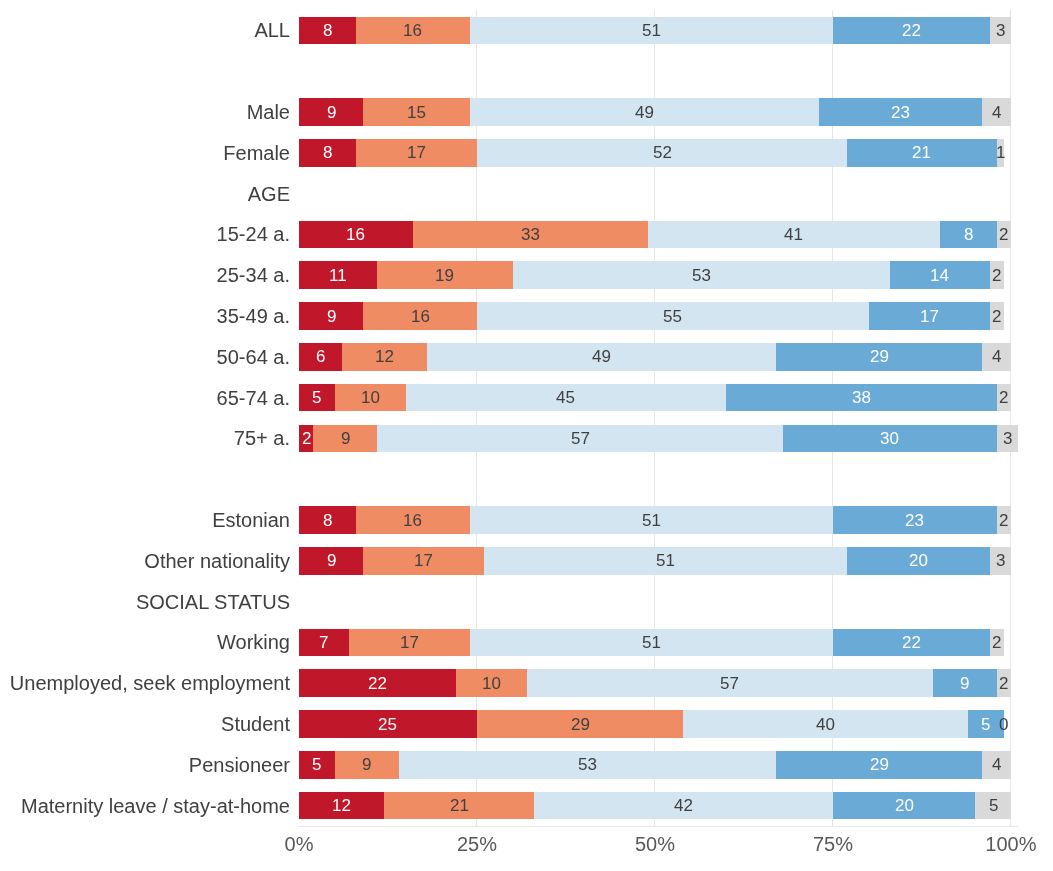 Image resolution: width=1053 pixels, height=871 pixels. What do you see at coordinates (328, 520) in the screenshot?
I see `data-label: 8` at bounding box center [328, 520].